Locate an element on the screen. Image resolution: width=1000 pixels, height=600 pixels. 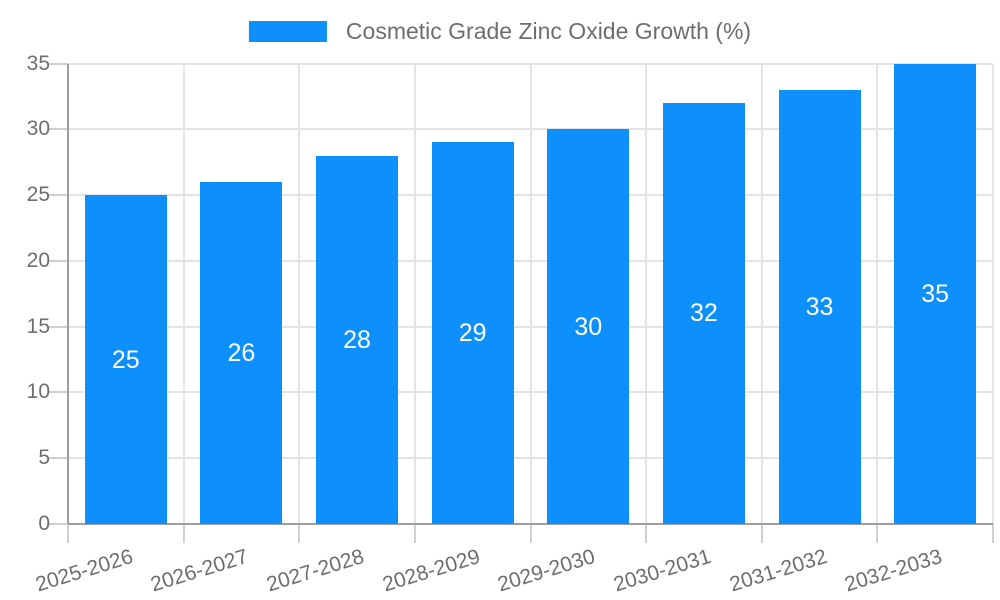
bar-value-label: 29 is located at coordinates (472, 333).